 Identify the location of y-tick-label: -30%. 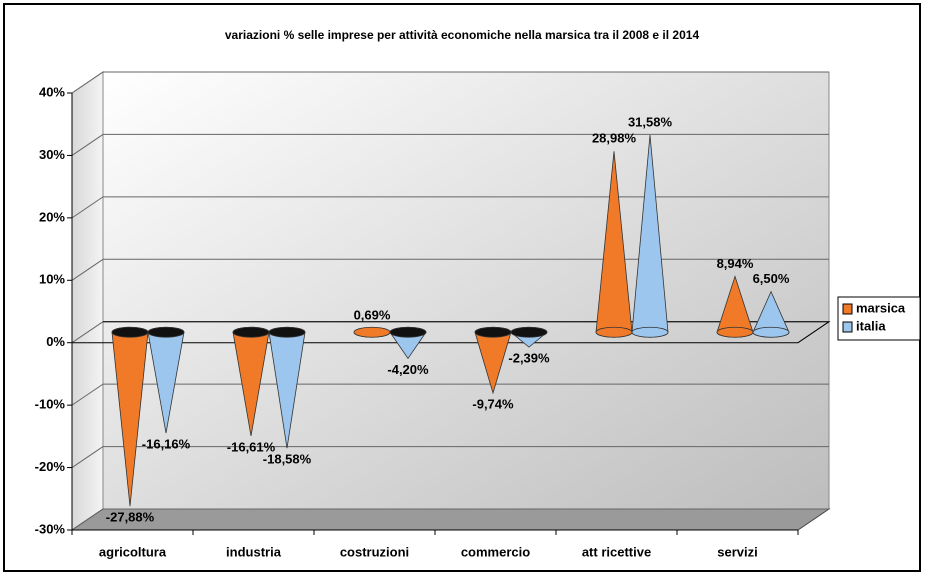
(50, 528).